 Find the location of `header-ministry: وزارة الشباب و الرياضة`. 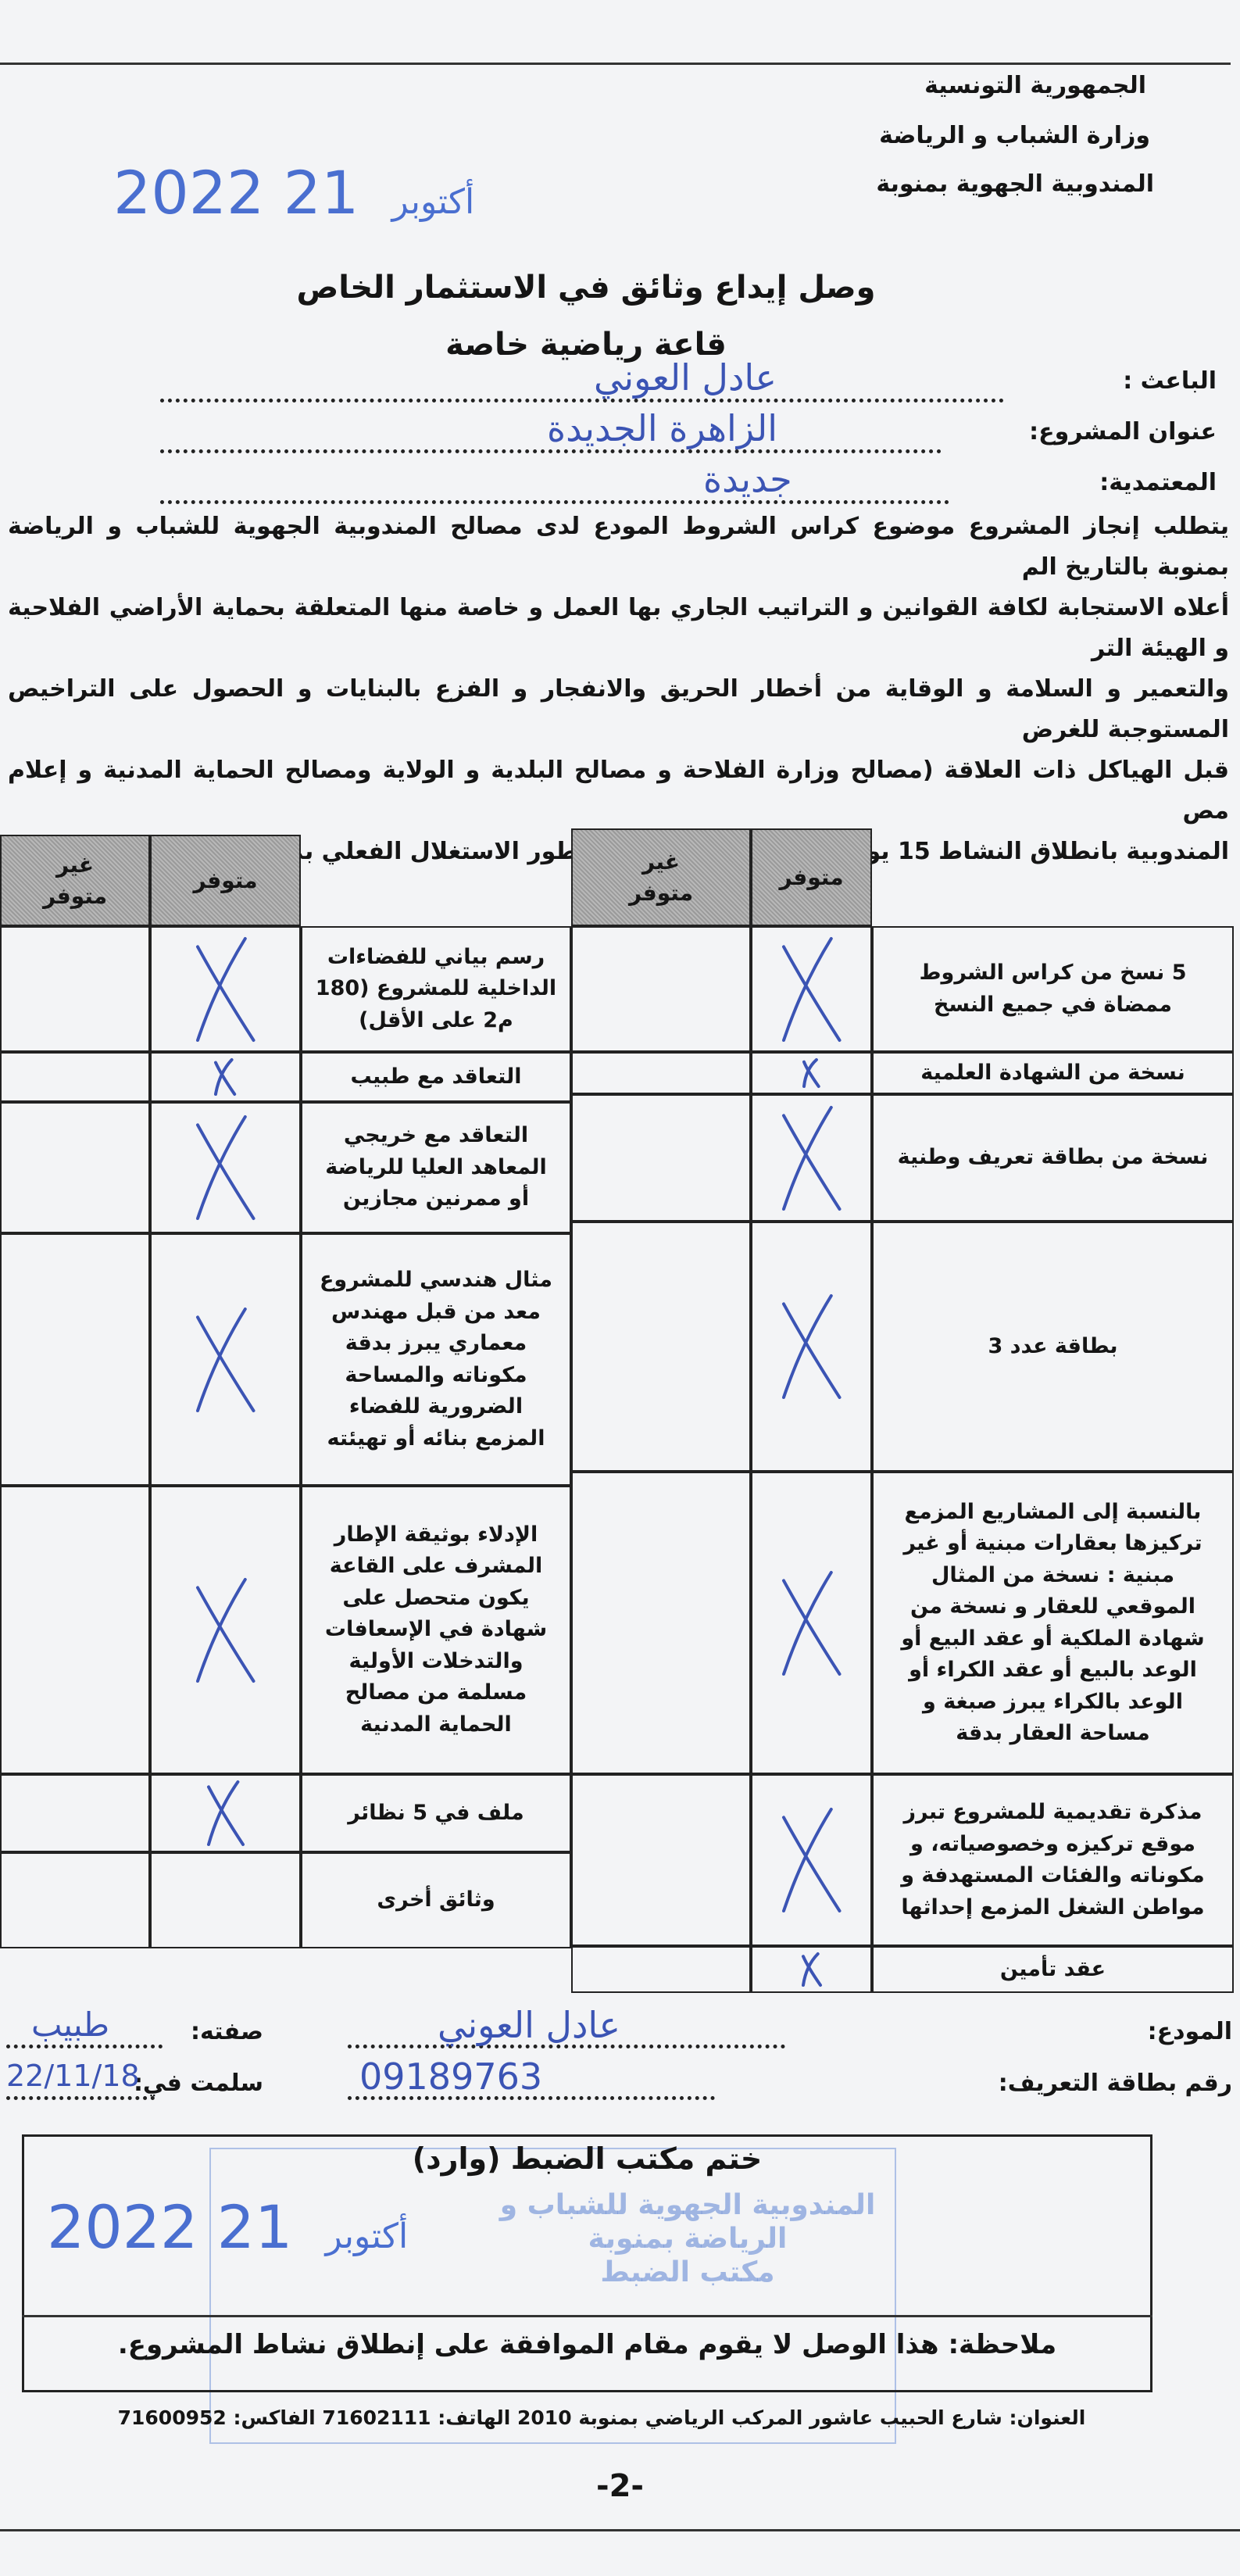

header-ministry: وزارة الشباب و الرياضة is located at coordinates (1014, 135).